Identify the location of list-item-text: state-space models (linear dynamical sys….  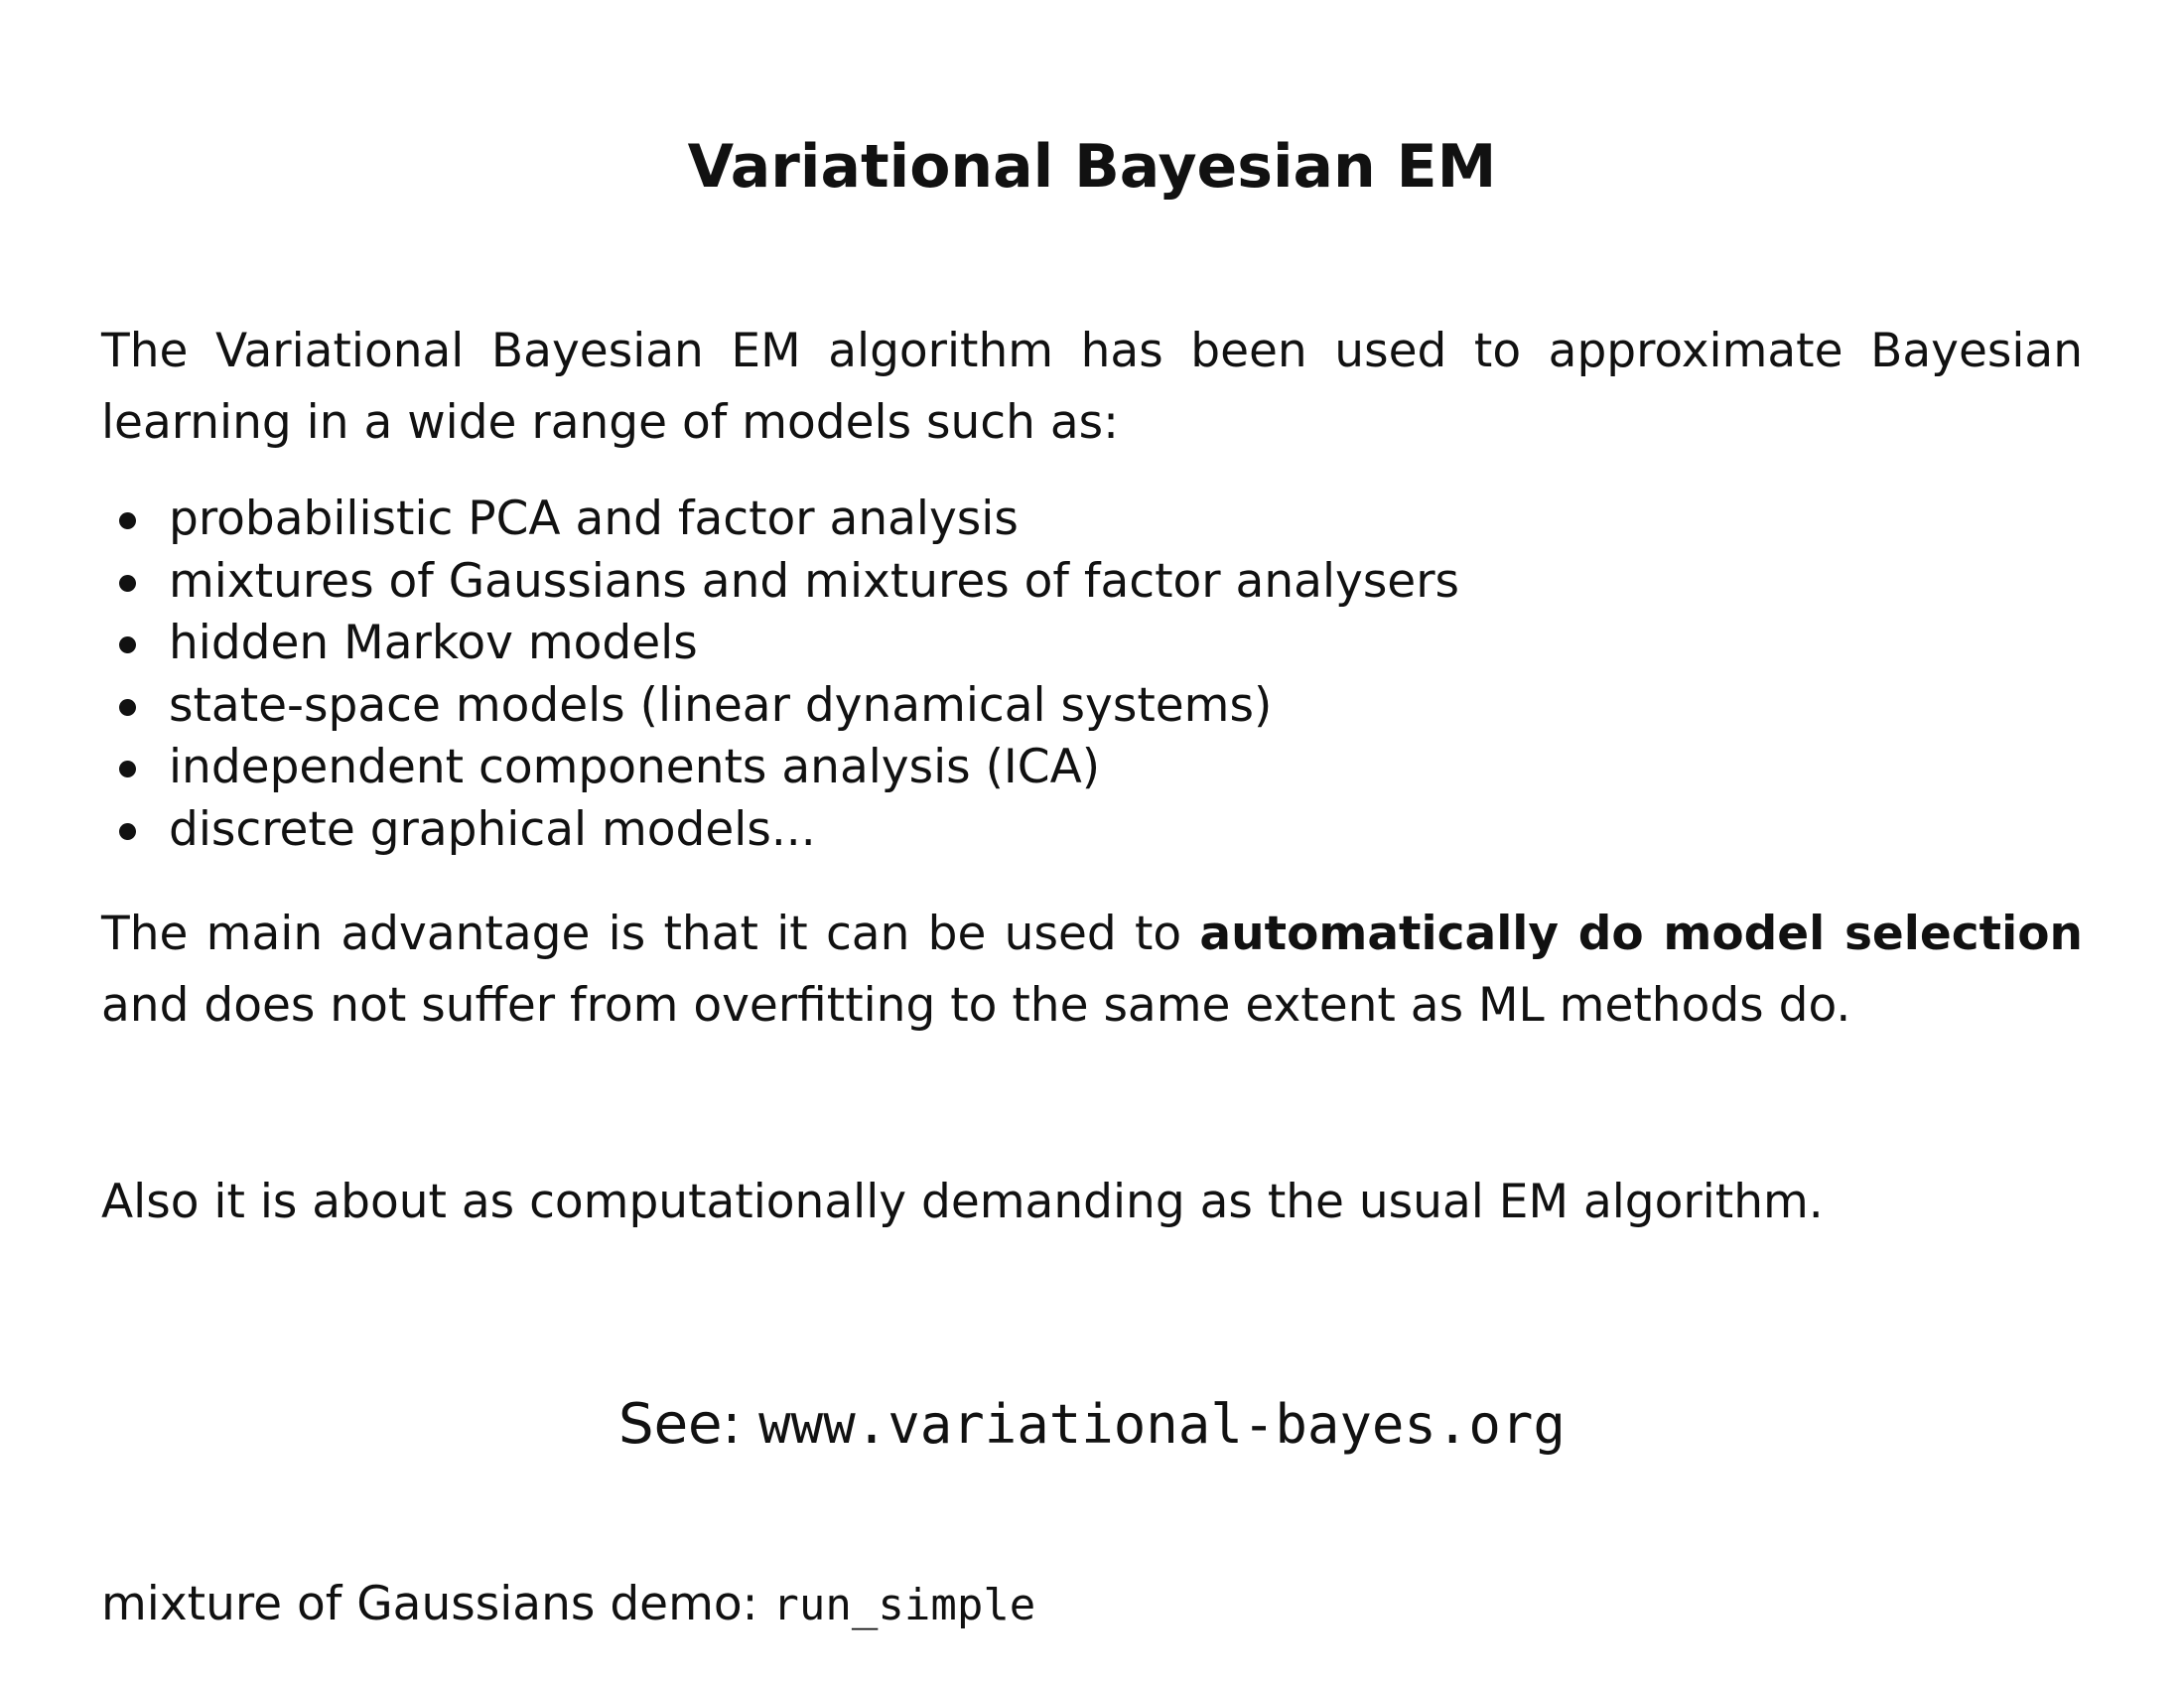
(721, 705).